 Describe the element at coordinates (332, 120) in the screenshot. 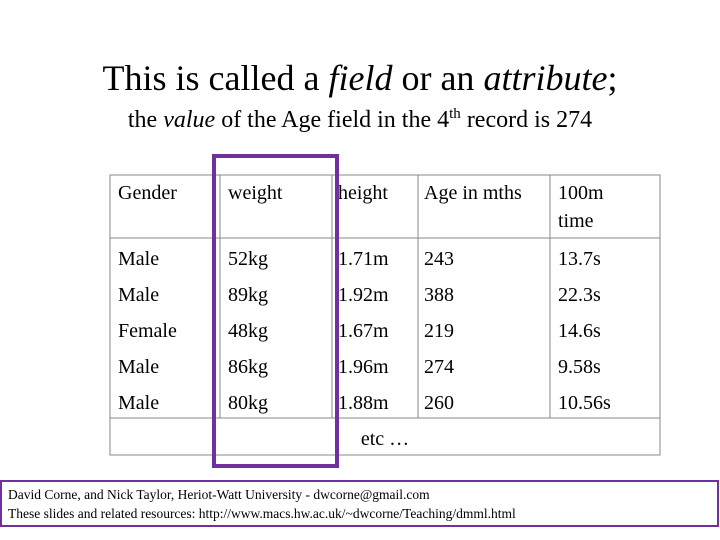

I see `subtitle-text: of the Age field in the 4` at that location.